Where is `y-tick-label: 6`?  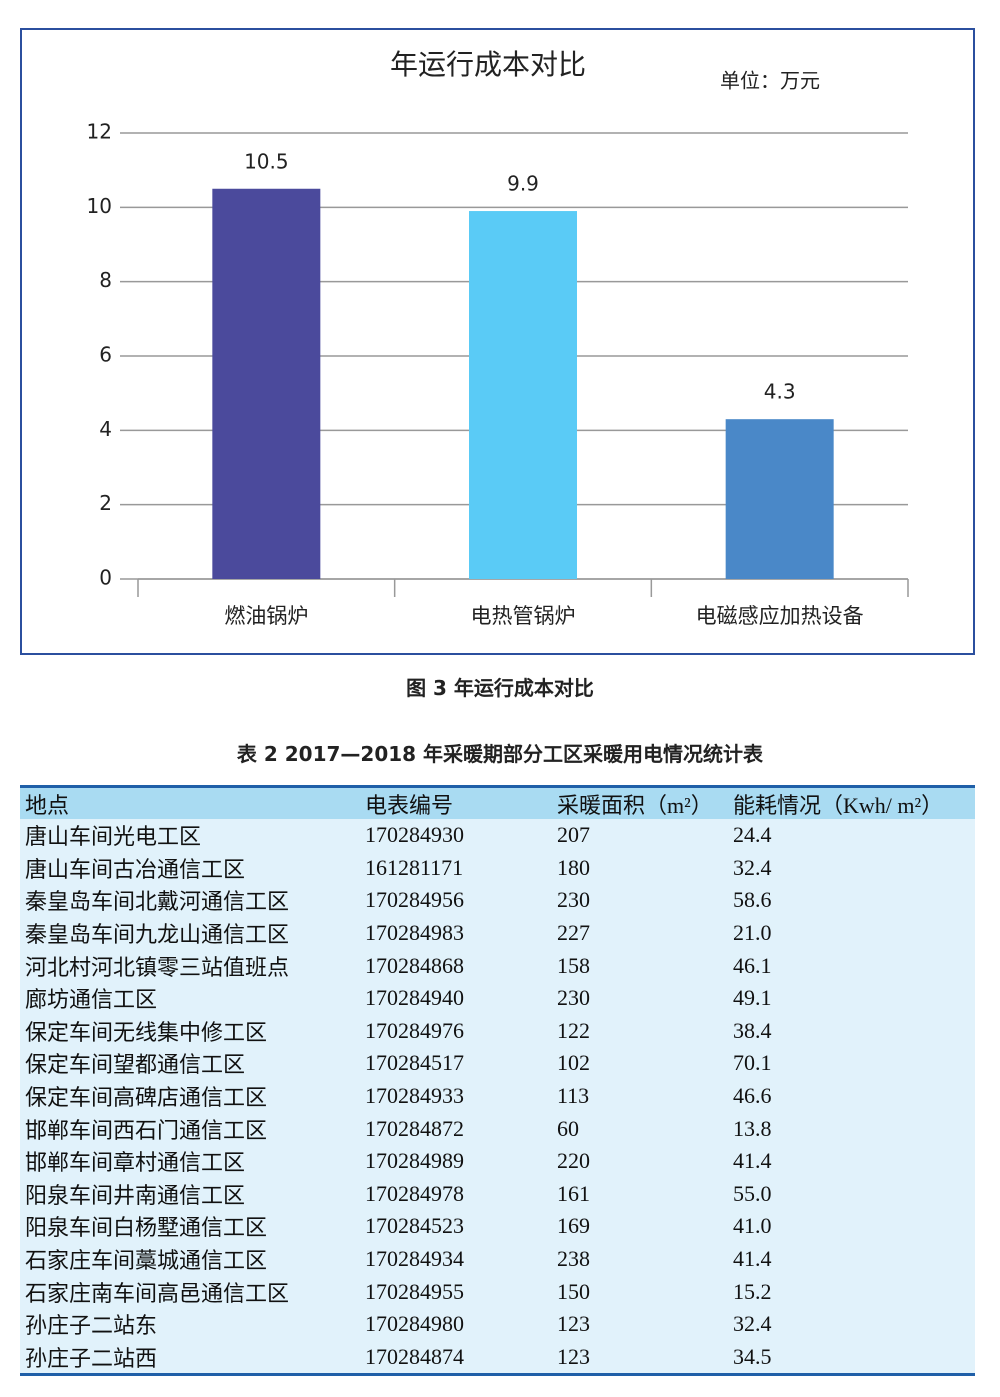
y-tick-label: 6 is located at coordinates (105, 355).